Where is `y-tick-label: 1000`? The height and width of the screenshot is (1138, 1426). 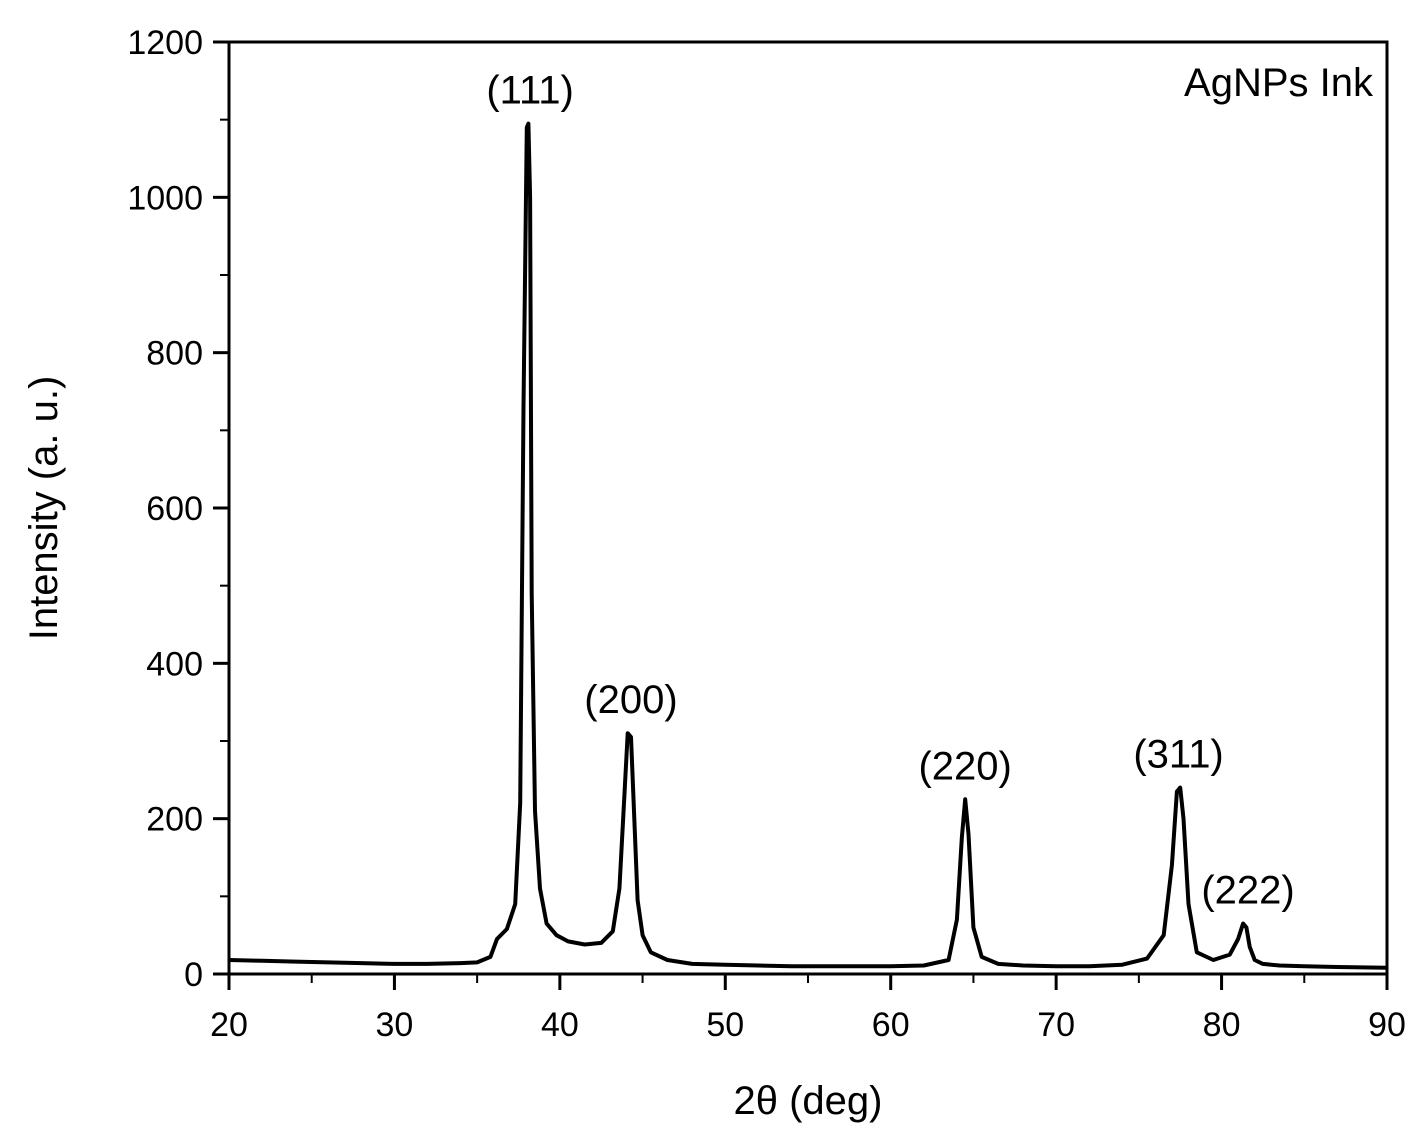 y-tick-label: 1000 is located at coordinates (165, 198).